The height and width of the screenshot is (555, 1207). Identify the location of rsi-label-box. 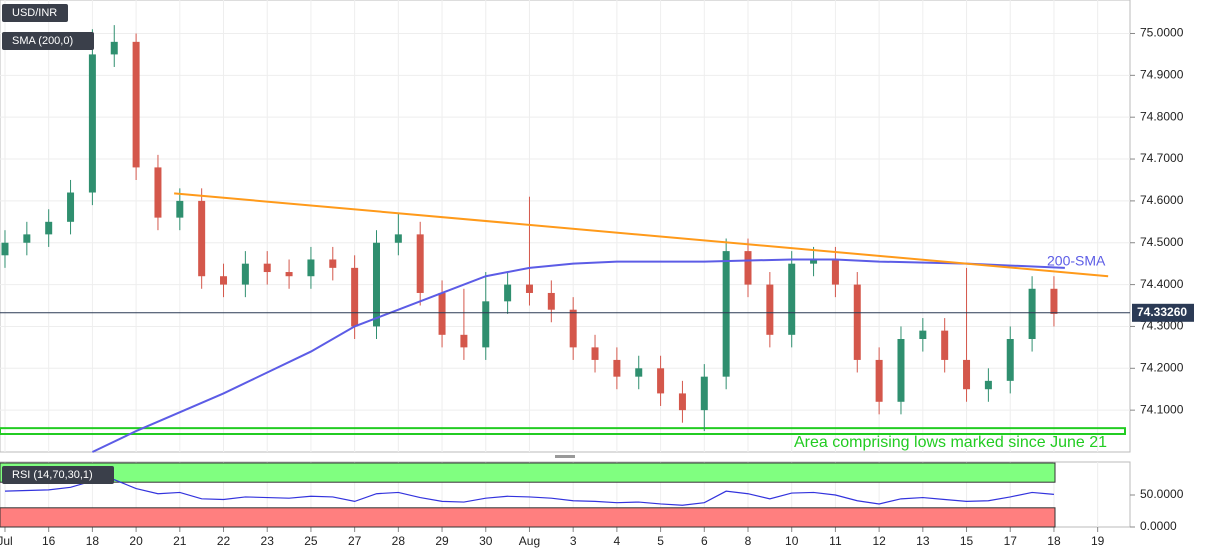
(58, 475).